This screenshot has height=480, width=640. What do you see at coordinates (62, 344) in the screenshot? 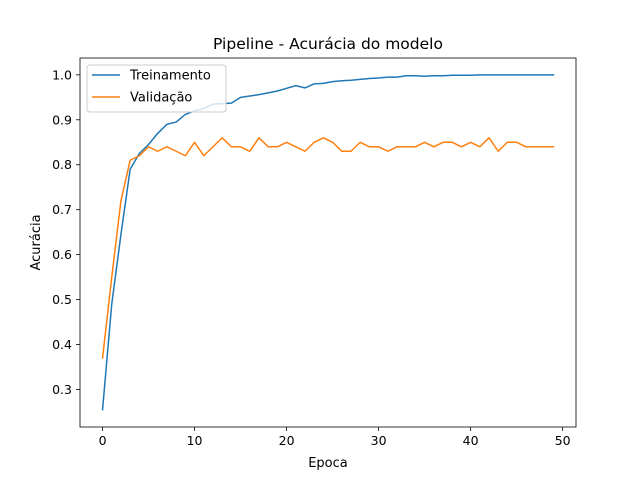
I see `y-tick-label: 0.4` at bounding box center [62, 344].